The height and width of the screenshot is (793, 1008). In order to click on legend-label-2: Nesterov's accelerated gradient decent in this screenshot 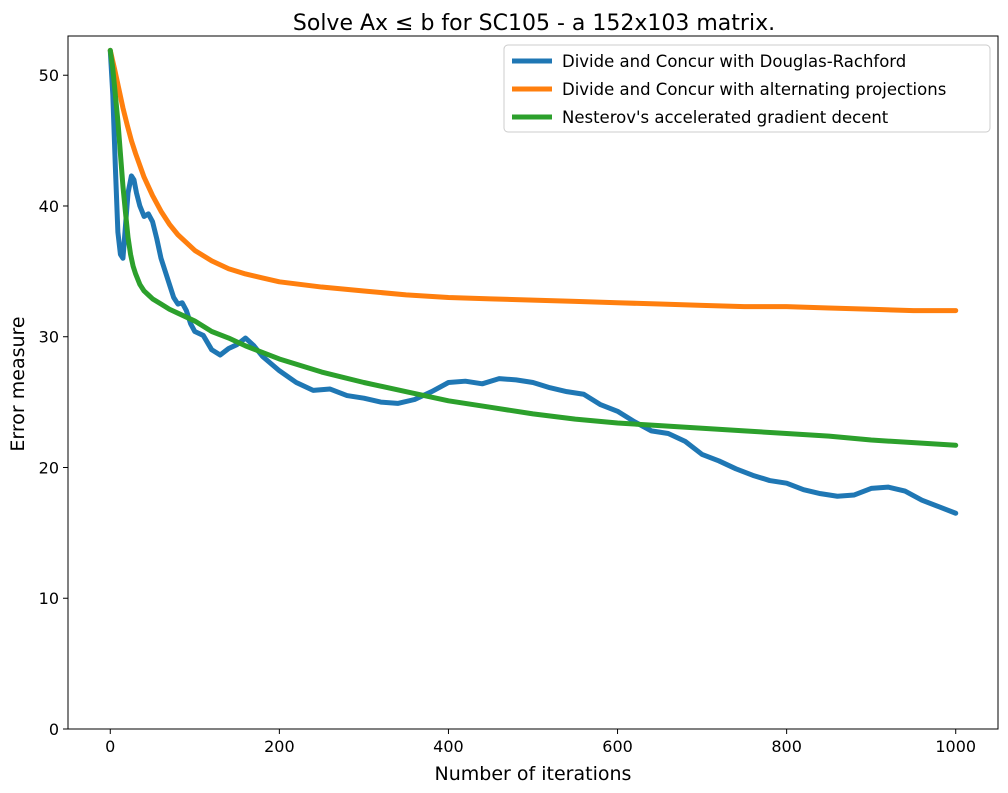, I will do `click(725, 117)`.